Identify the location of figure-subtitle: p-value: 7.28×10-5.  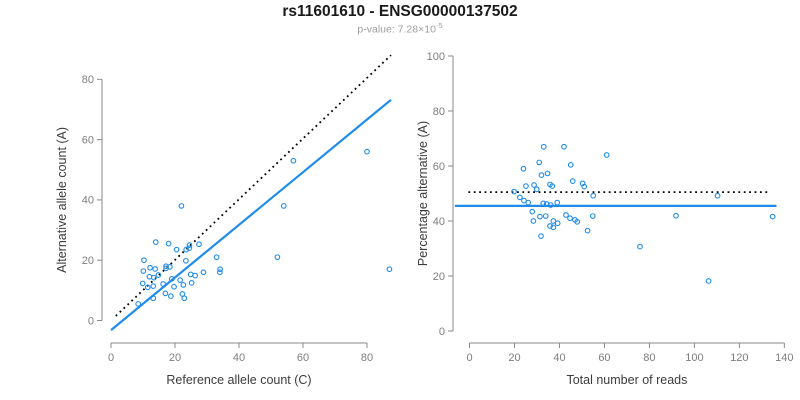
(400, 28).